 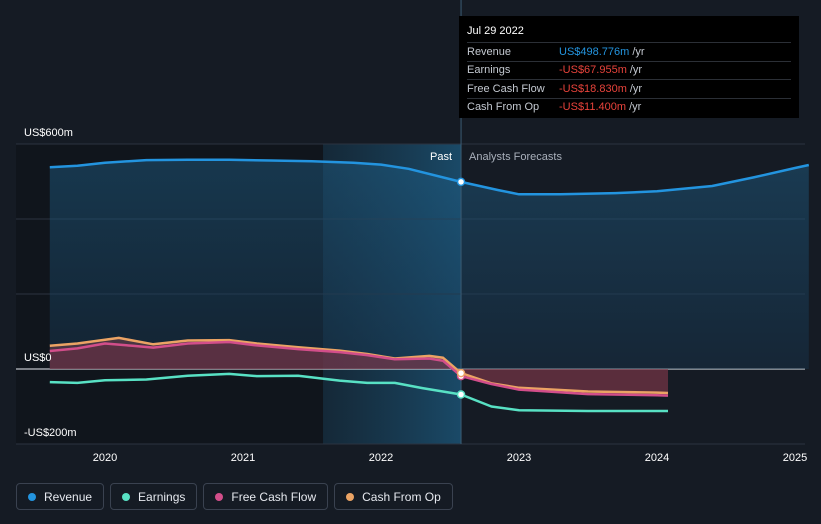 What do you see at coordinates (489, 51) in the screenshot?
I see `tooltip-label: Revenue` at bounding box center [489, 51].